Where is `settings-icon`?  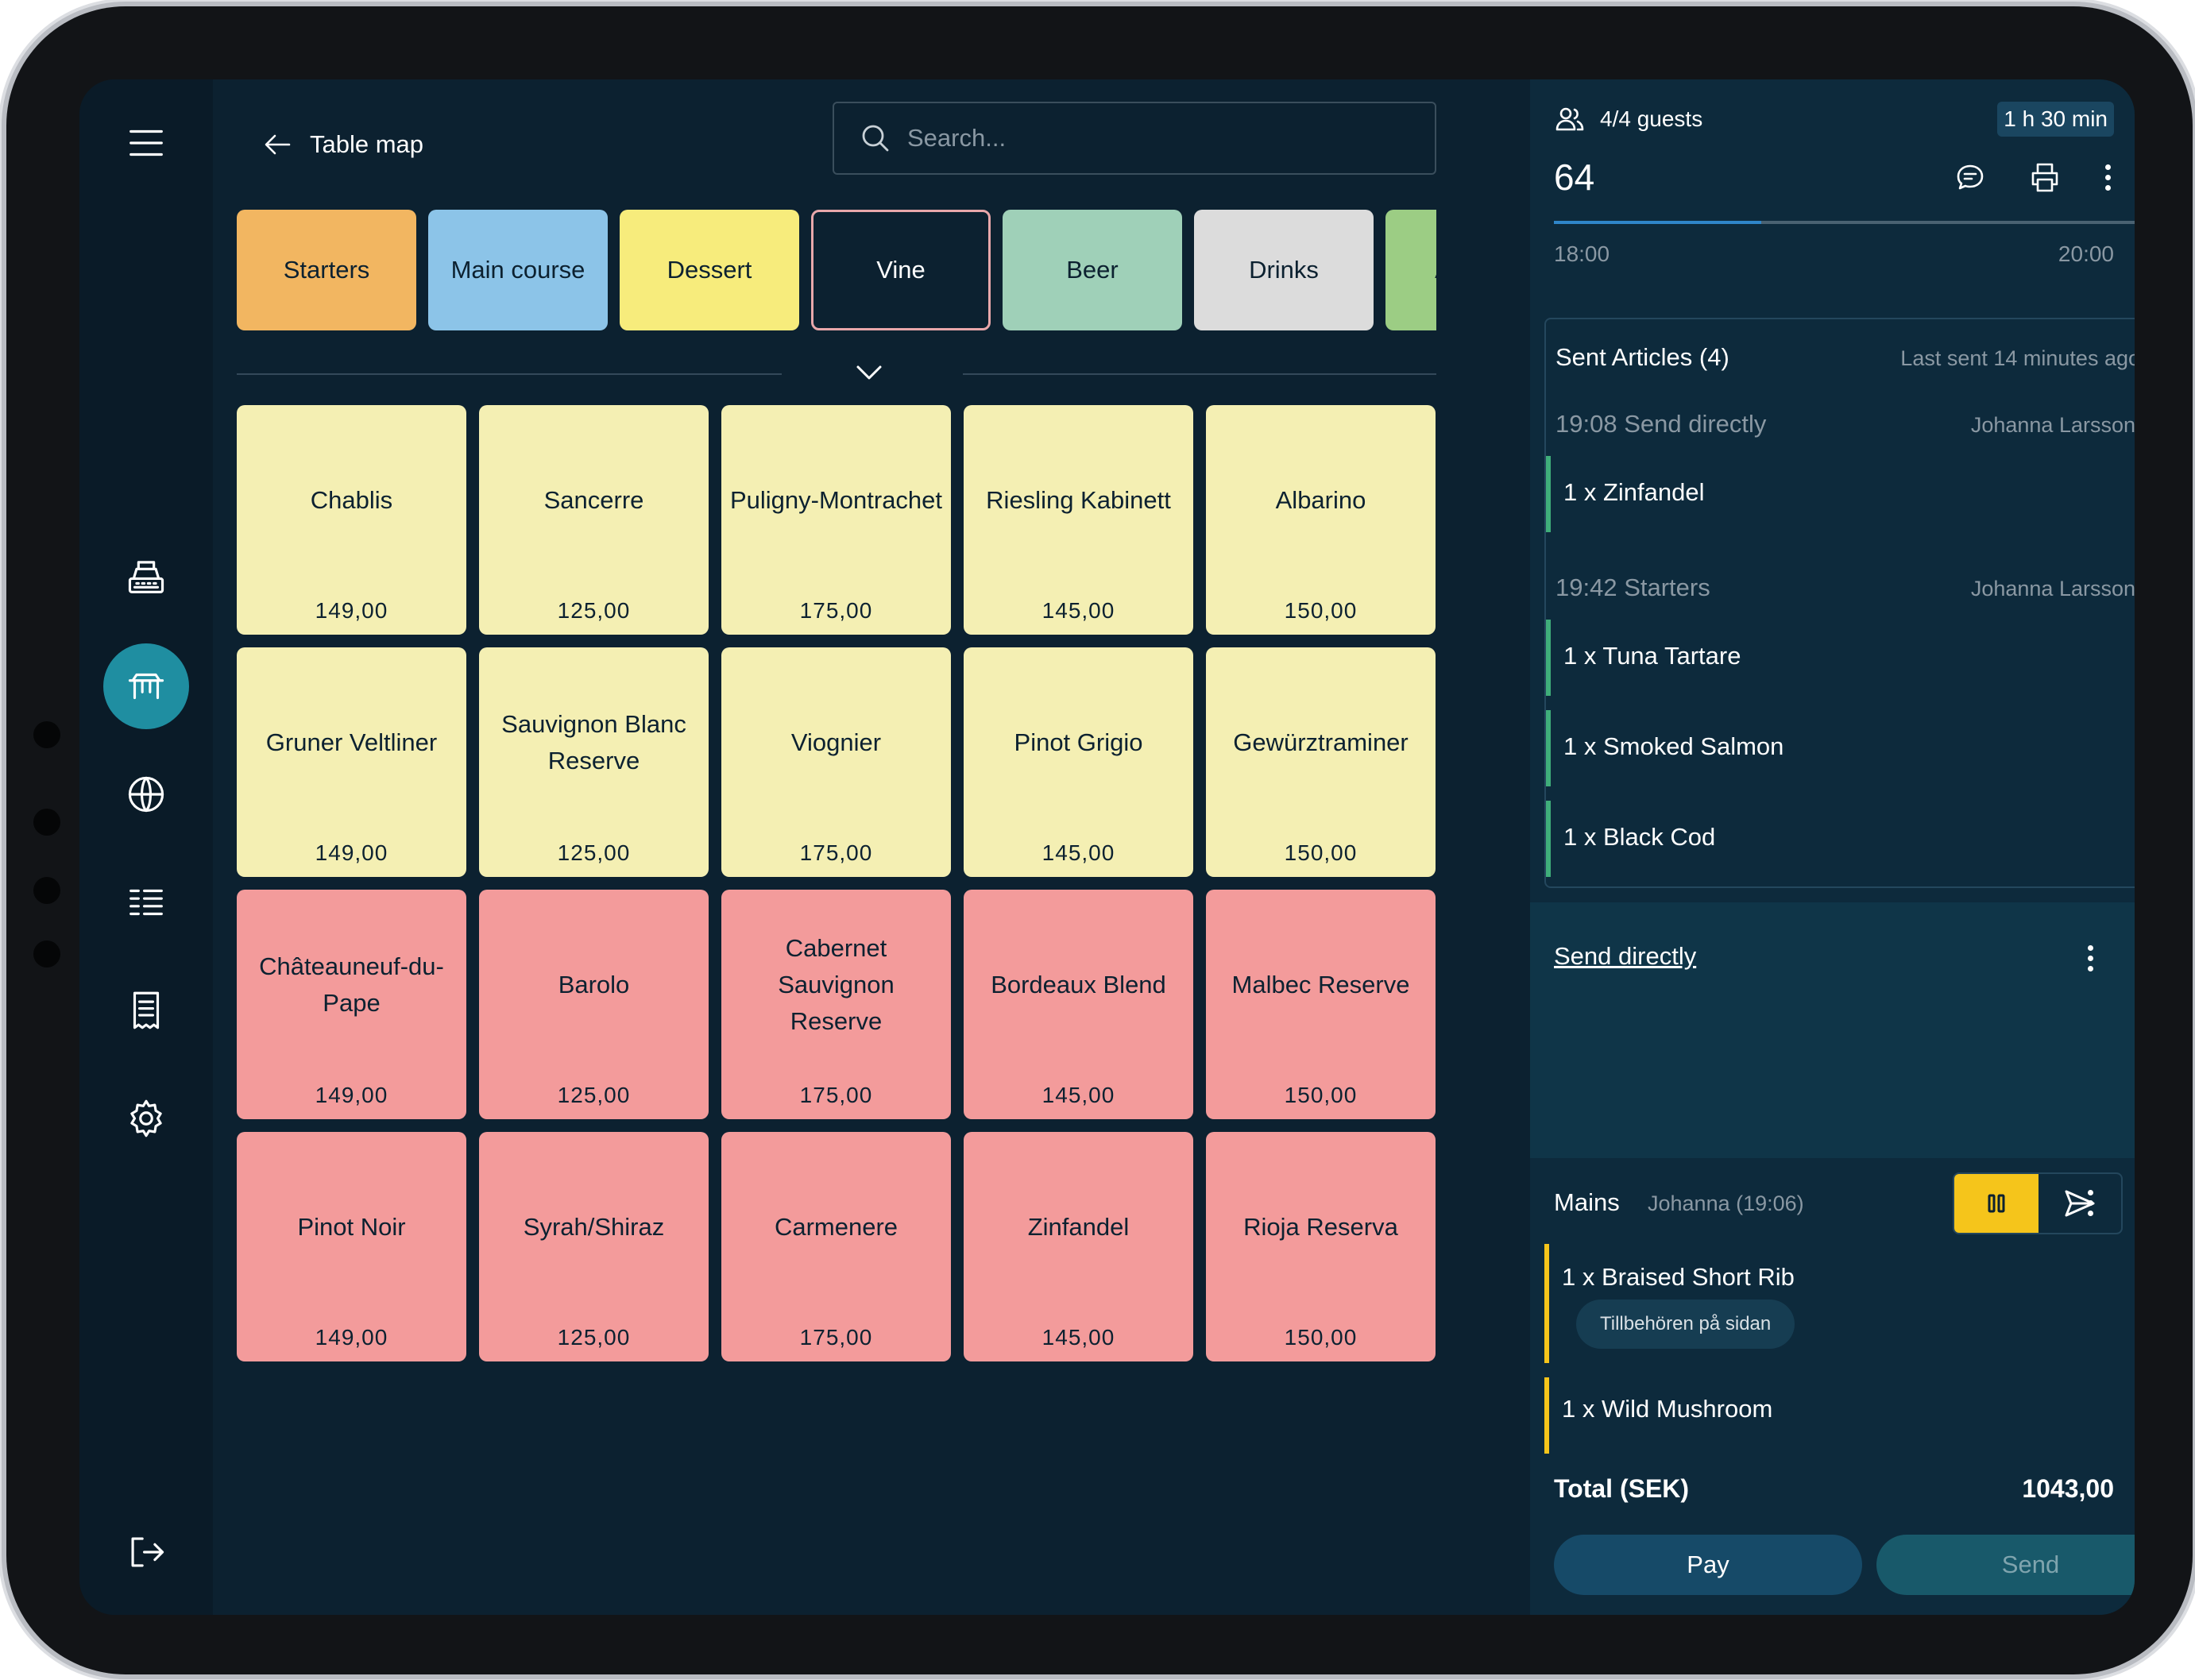 settings-icon is located at coordinates (146, 1118).